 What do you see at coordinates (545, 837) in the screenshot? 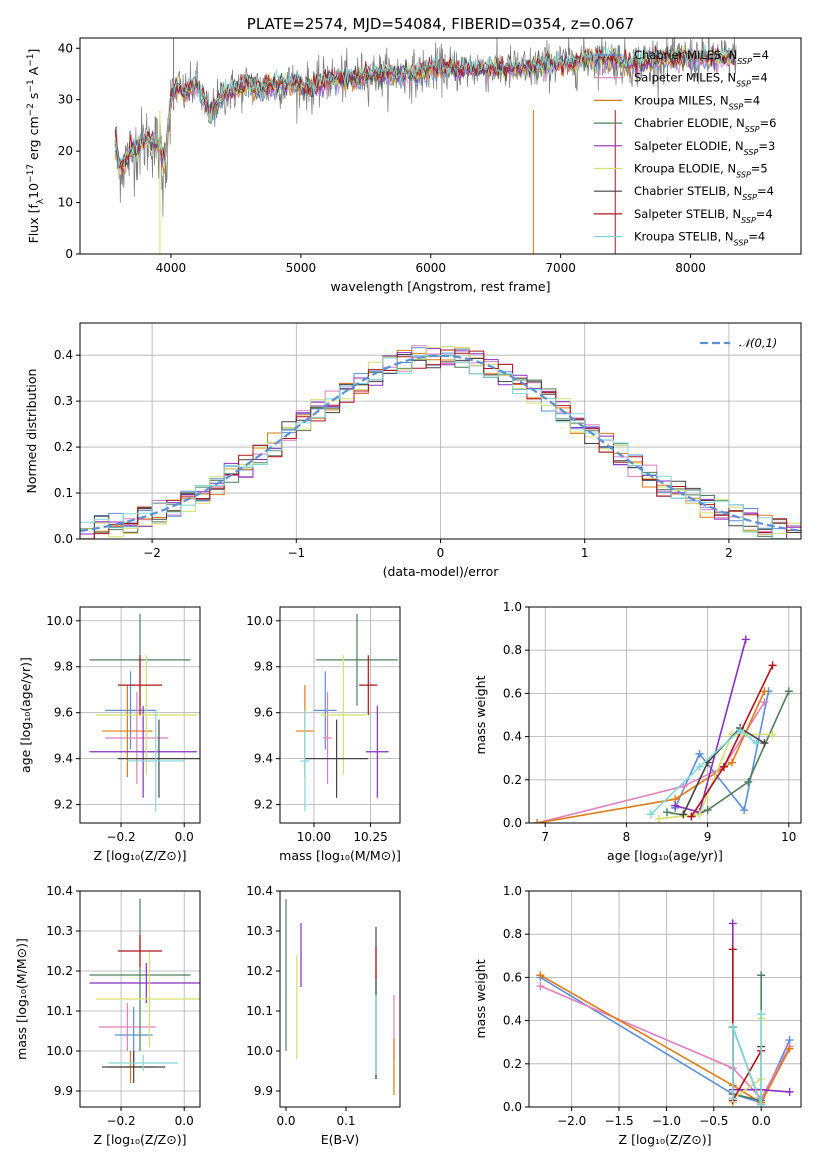
I see `x-tick-label: 7` at bounding box center [545, 837].